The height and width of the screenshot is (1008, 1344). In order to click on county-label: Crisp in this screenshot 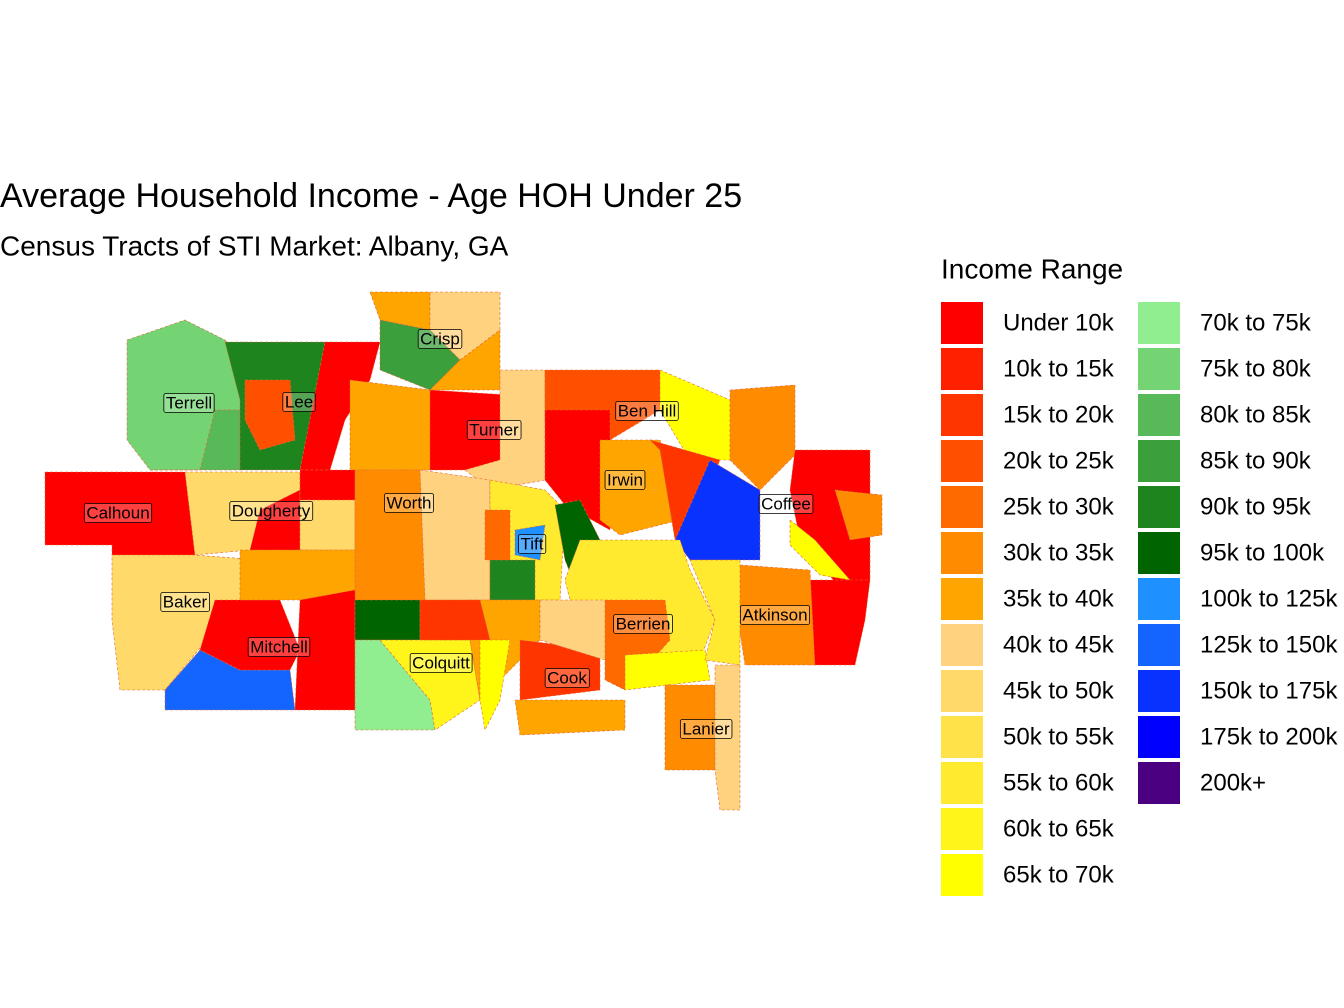, I will do `click(440, 339)`.